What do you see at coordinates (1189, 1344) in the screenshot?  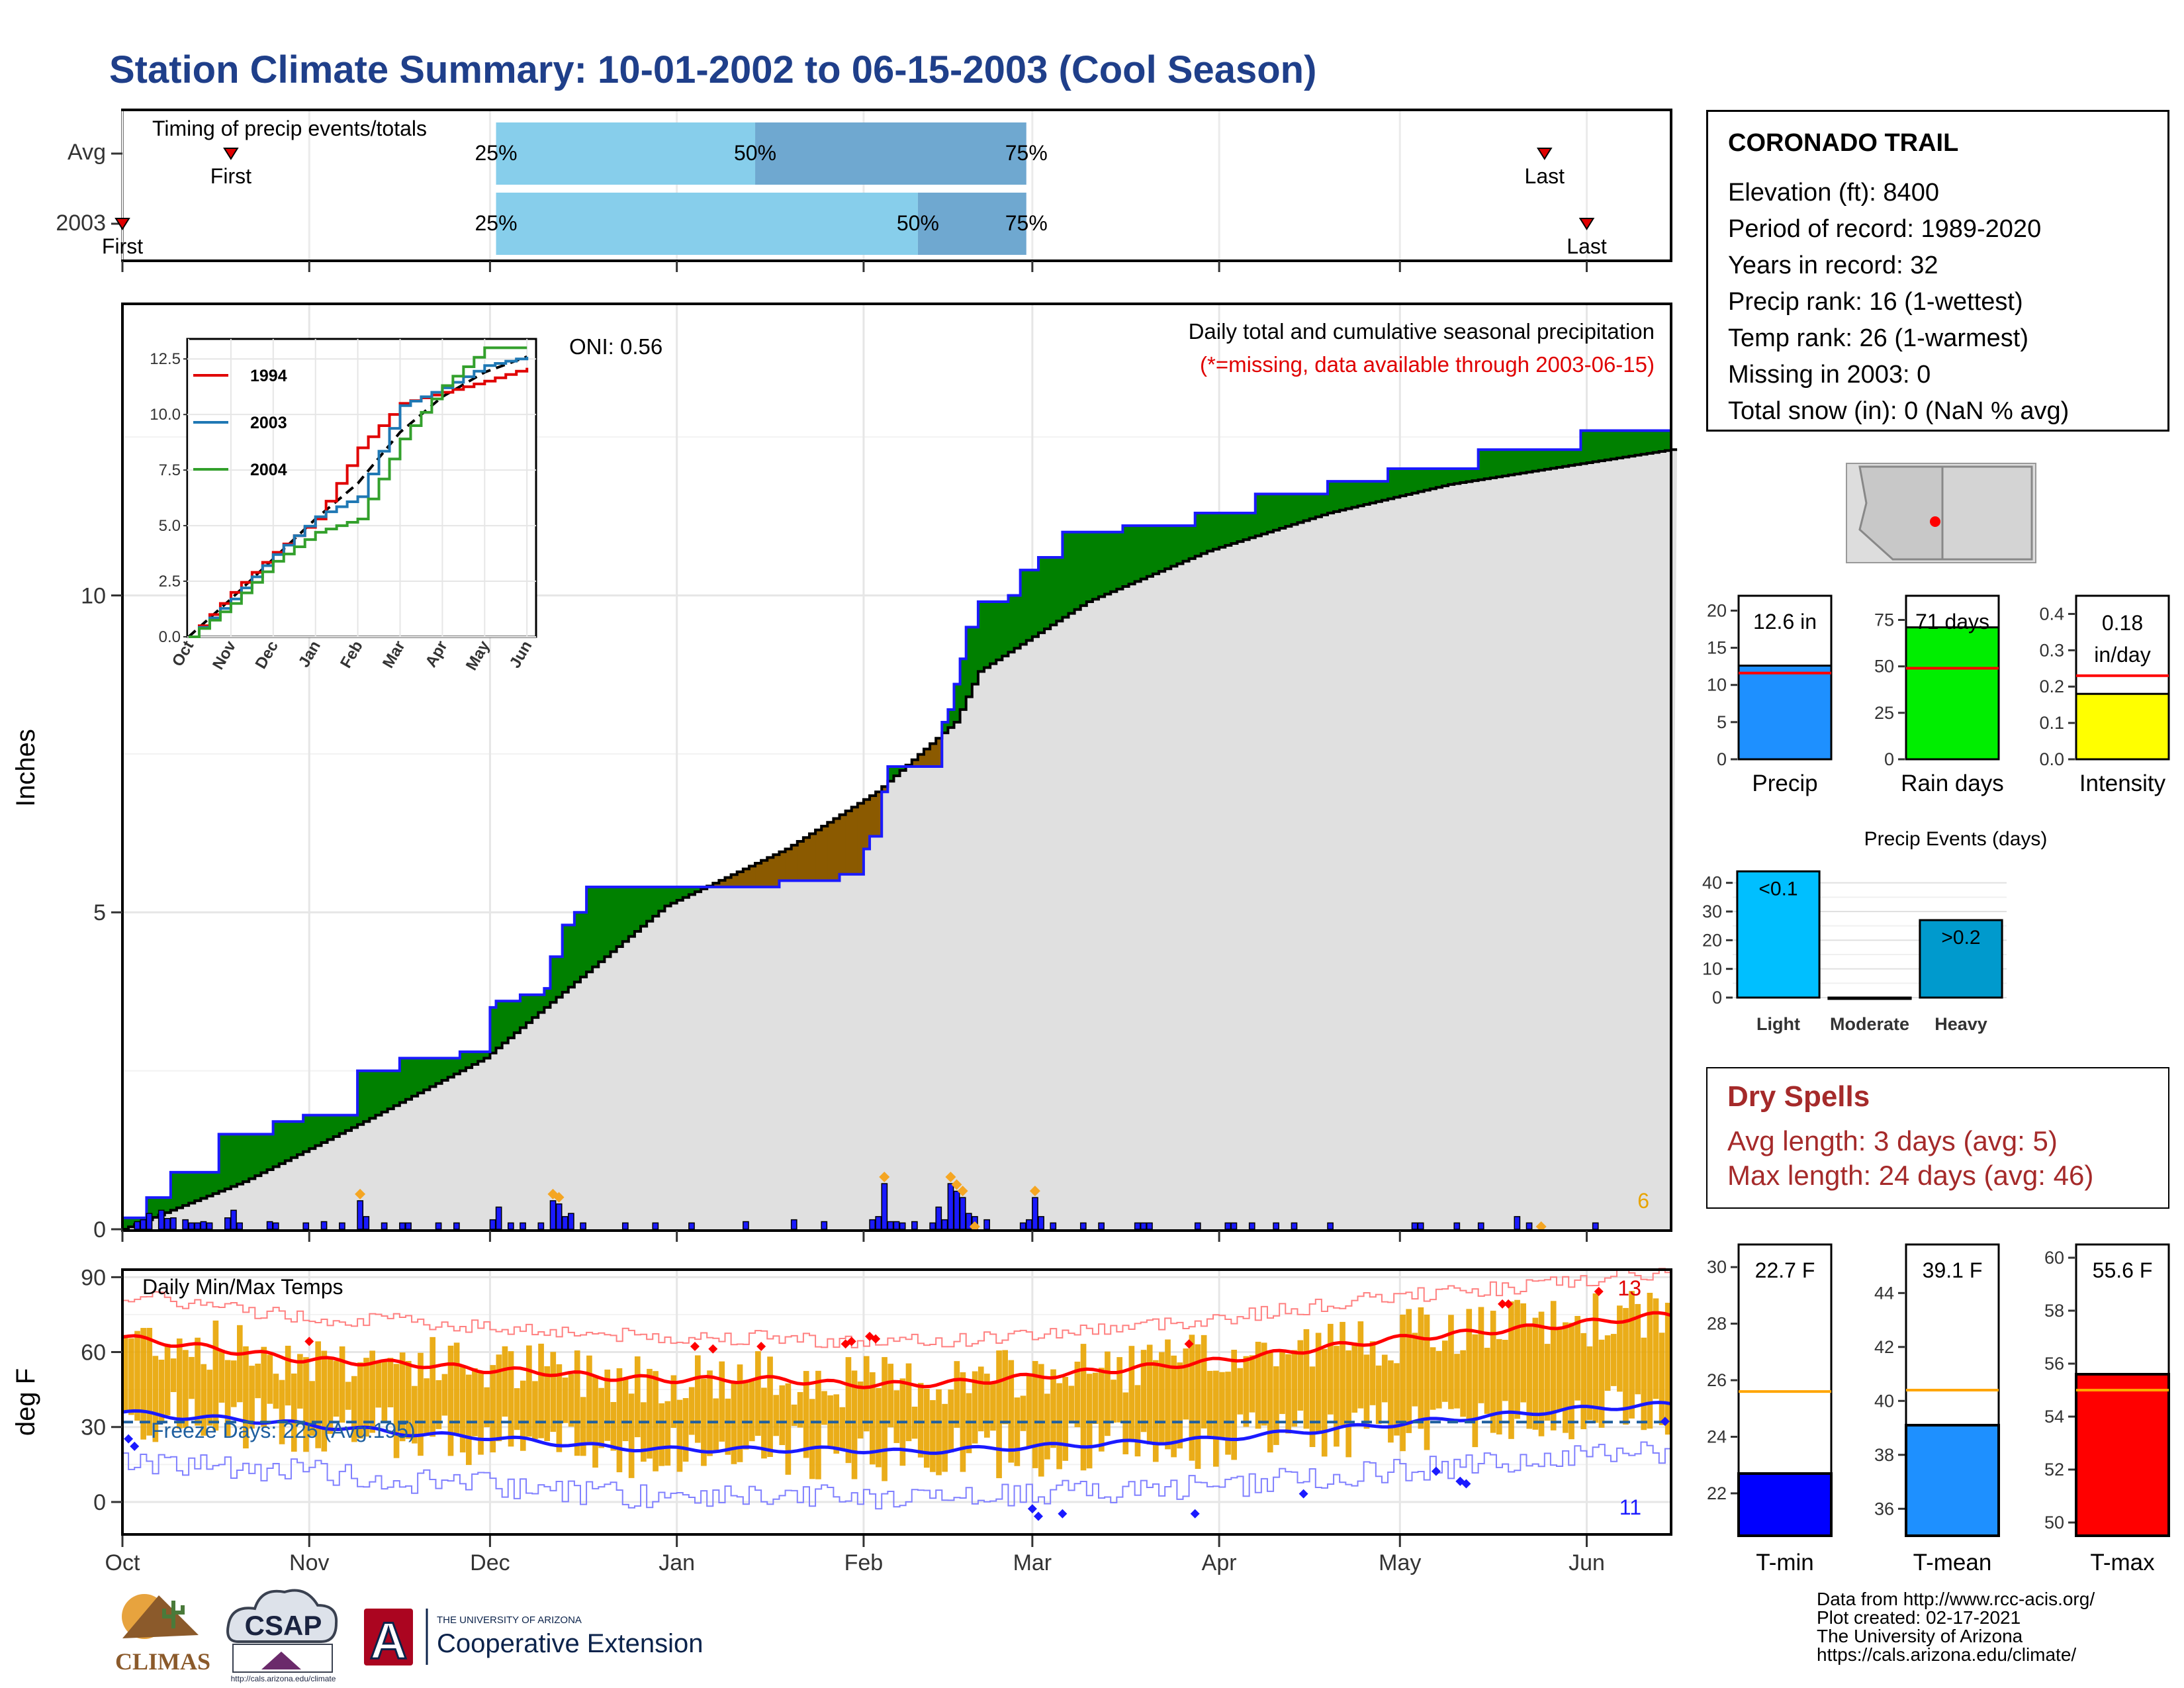 I see `record-high-marker` at bounding box center [1189, 1344].